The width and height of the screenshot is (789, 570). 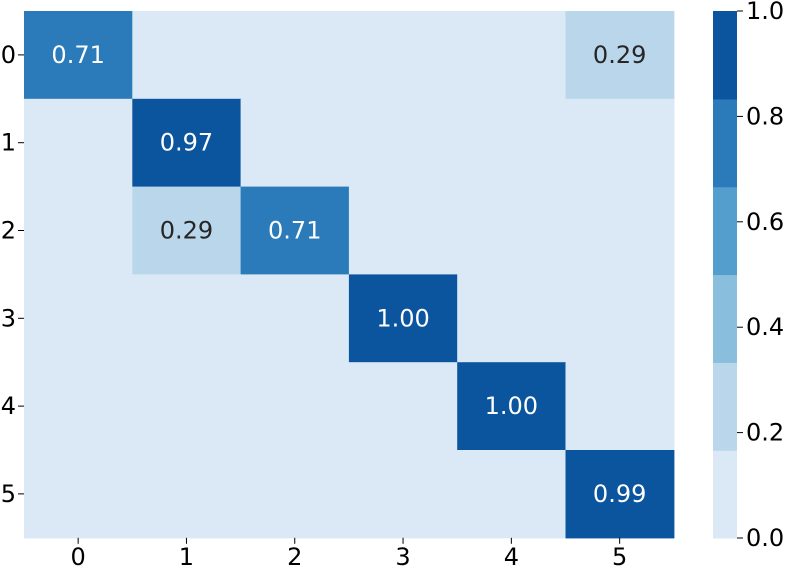 What do you see at coordinates (78, 556) in the screenshot?
I see `x-tick-label: 0` at bounding box center [78, 556].